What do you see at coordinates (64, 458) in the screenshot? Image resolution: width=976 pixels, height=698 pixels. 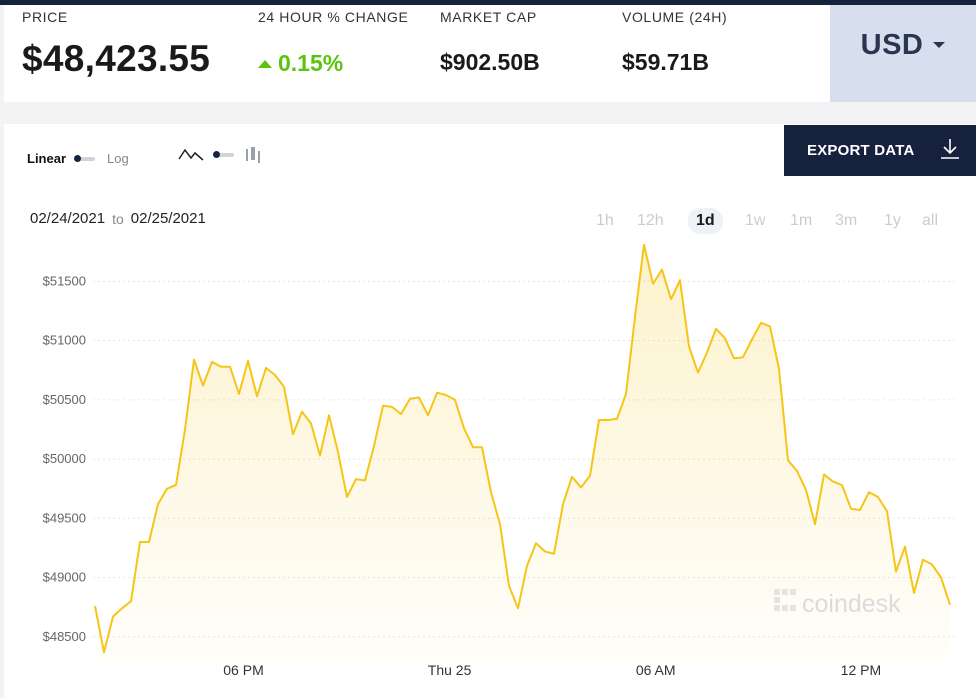 I see `y-tick-label: $50000` at bounding box center [64, 458].